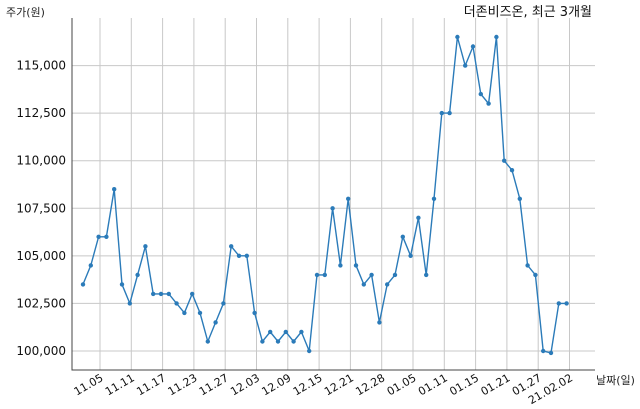 The width and height of the screenshot is (640, 409). I want to click on x-tick-label: 12.09, so click(277, 384).